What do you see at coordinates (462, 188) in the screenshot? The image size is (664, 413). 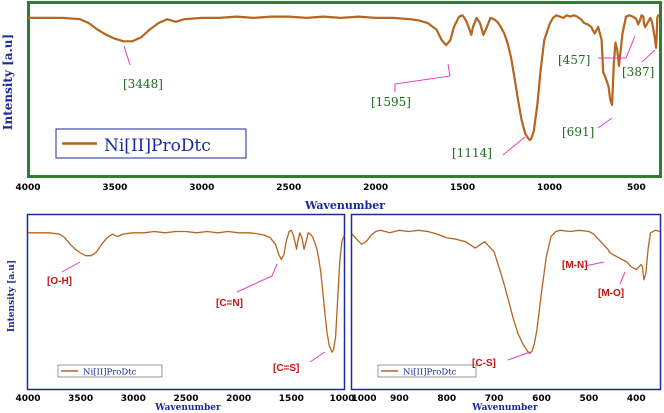 I see `top-x-tick-1500: 1500` at bounding box center [462, 188].